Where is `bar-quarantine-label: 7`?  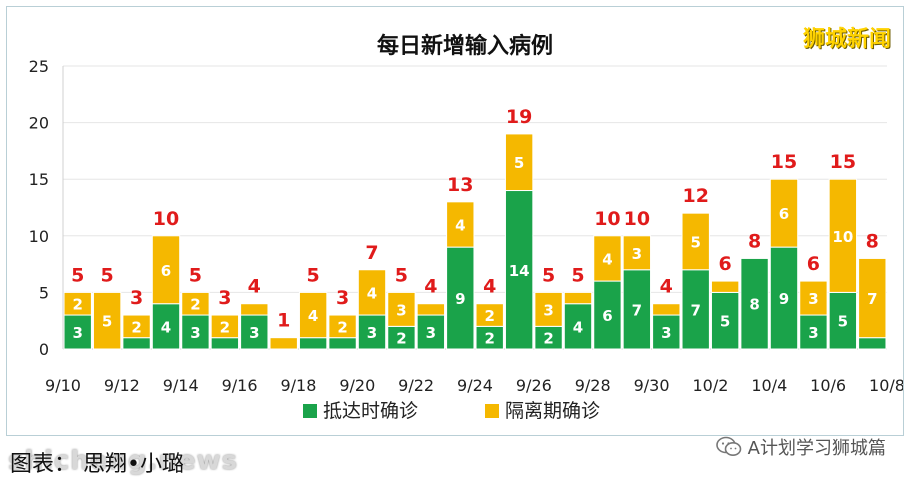
bar-quarantine-label: 7 is located at coordinates (872, 299).